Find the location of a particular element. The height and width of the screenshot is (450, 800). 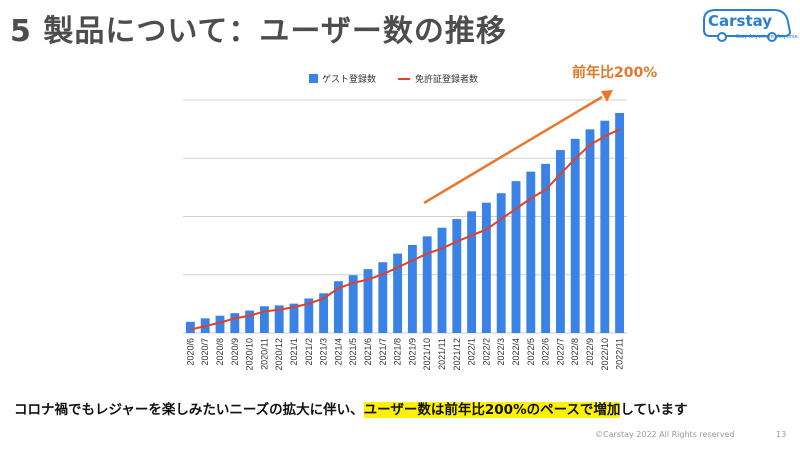

x-tick-label: 2022/2 is located at coordinates (486, 352).